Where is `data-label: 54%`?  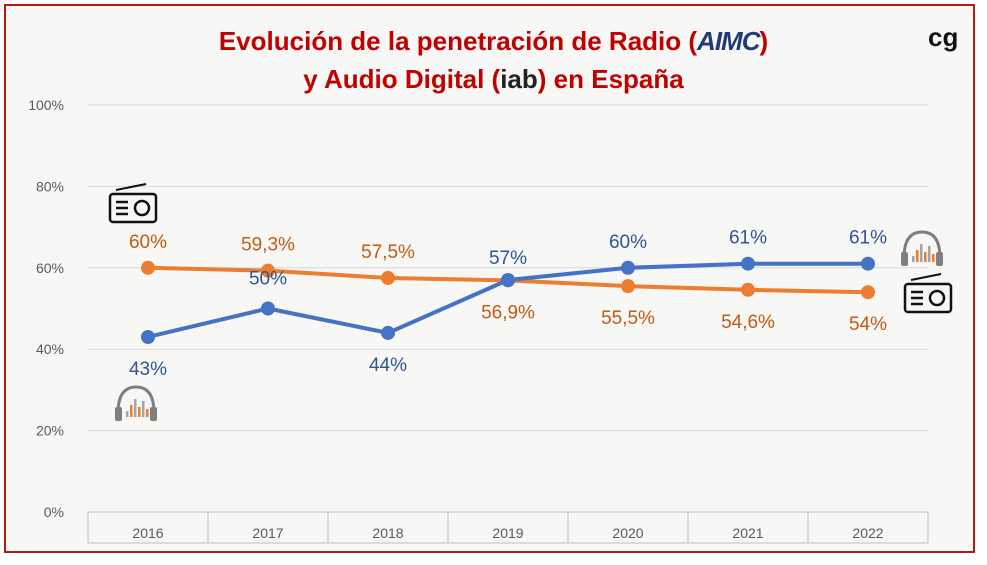 data-label: 54% is located at coordinates (868, 324).